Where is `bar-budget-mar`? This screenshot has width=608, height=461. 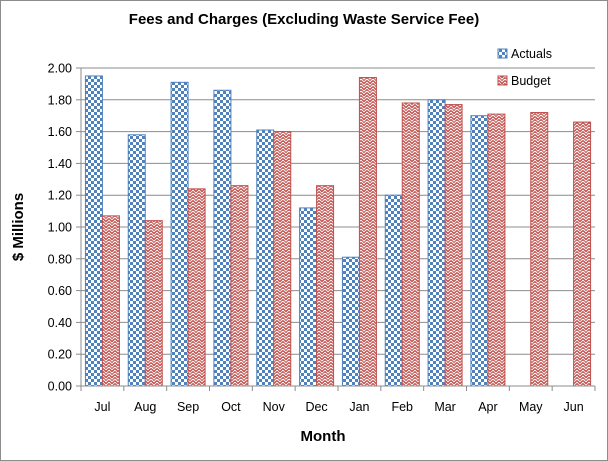 bar-budget-mar is located at coordinates (453, 245).